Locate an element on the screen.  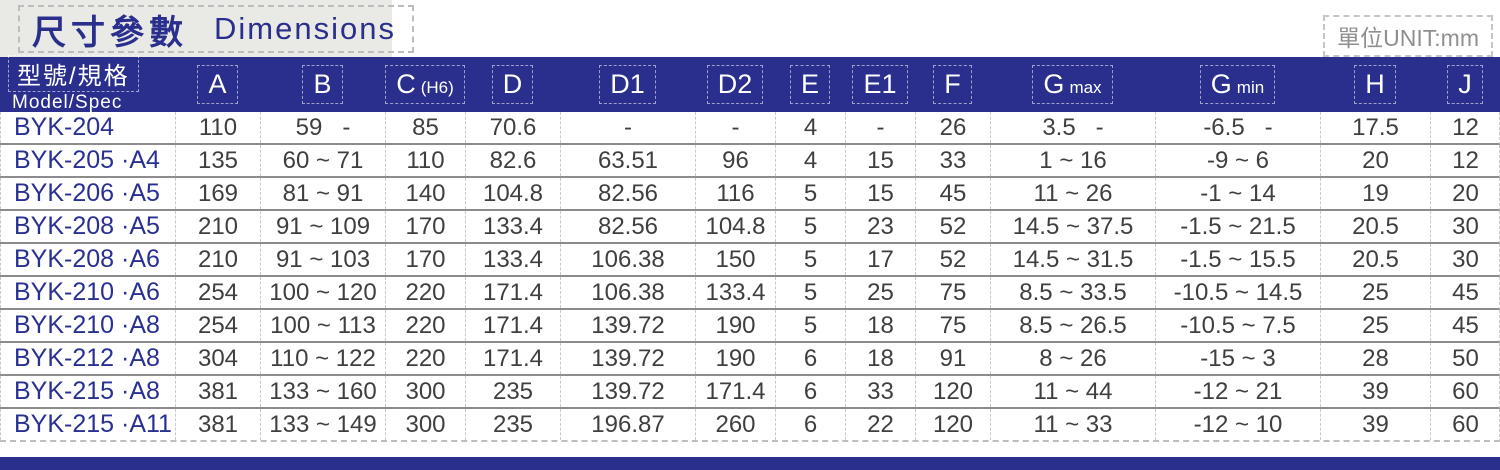
value-cell: 133.4 is located at coordinates (512, 226).